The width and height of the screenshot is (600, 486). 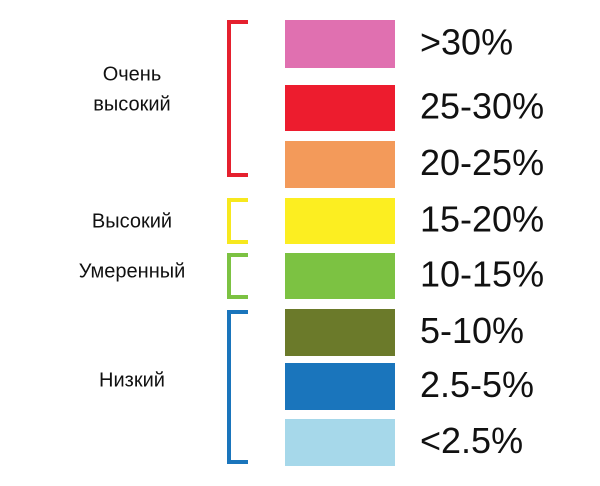 I want to click on swatch-label: 20-25%, so click(x=482, y=162).